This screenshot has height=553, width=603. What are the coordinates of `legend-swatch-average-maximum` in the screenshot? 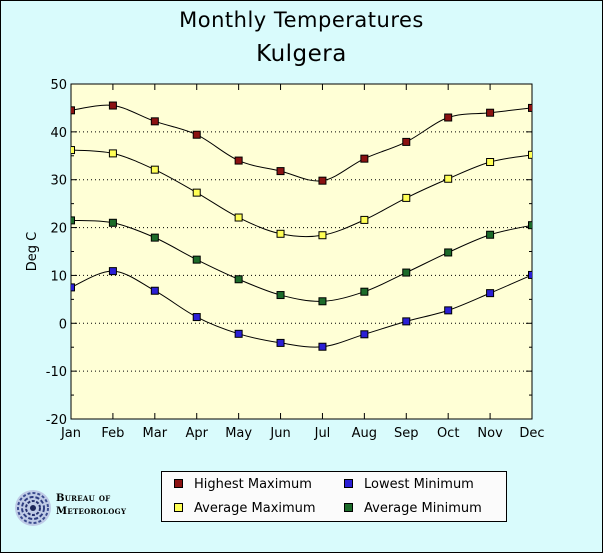 It's located at (178, 507).